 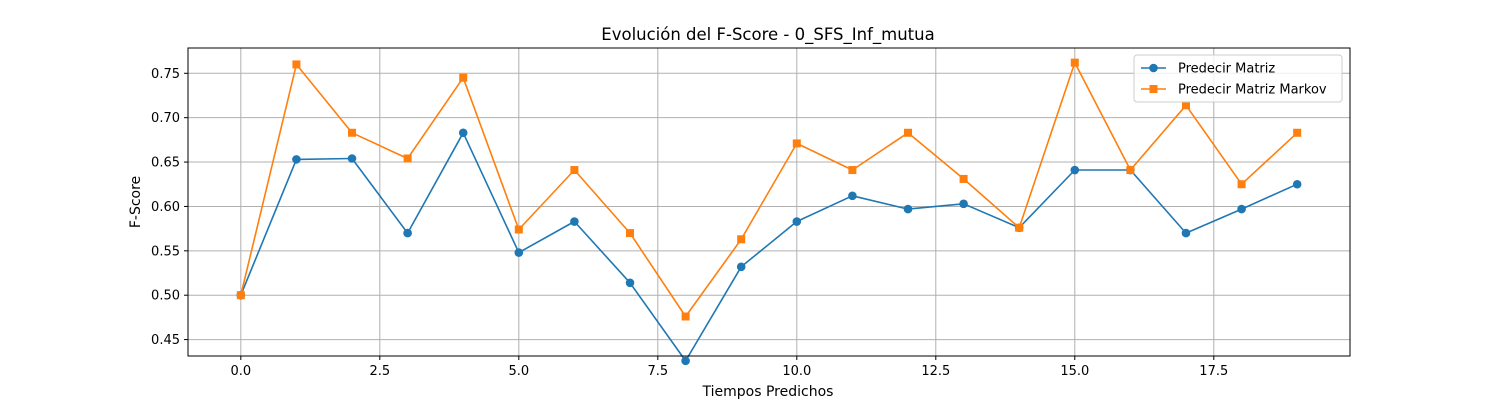 I want to click on x-tick-label: 0.0, so click(x=240, y=371).